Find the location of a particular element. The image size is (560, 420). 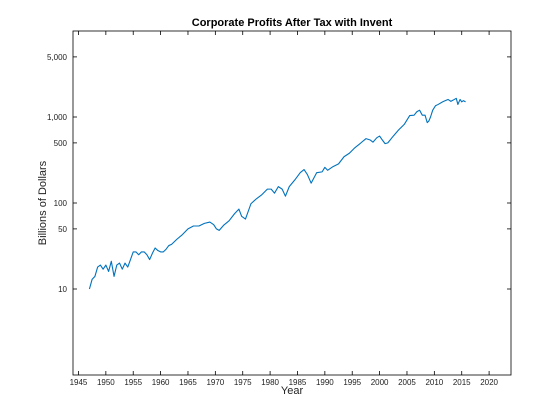

x-tick-label: 1955 is located at coordinates (133, 382).